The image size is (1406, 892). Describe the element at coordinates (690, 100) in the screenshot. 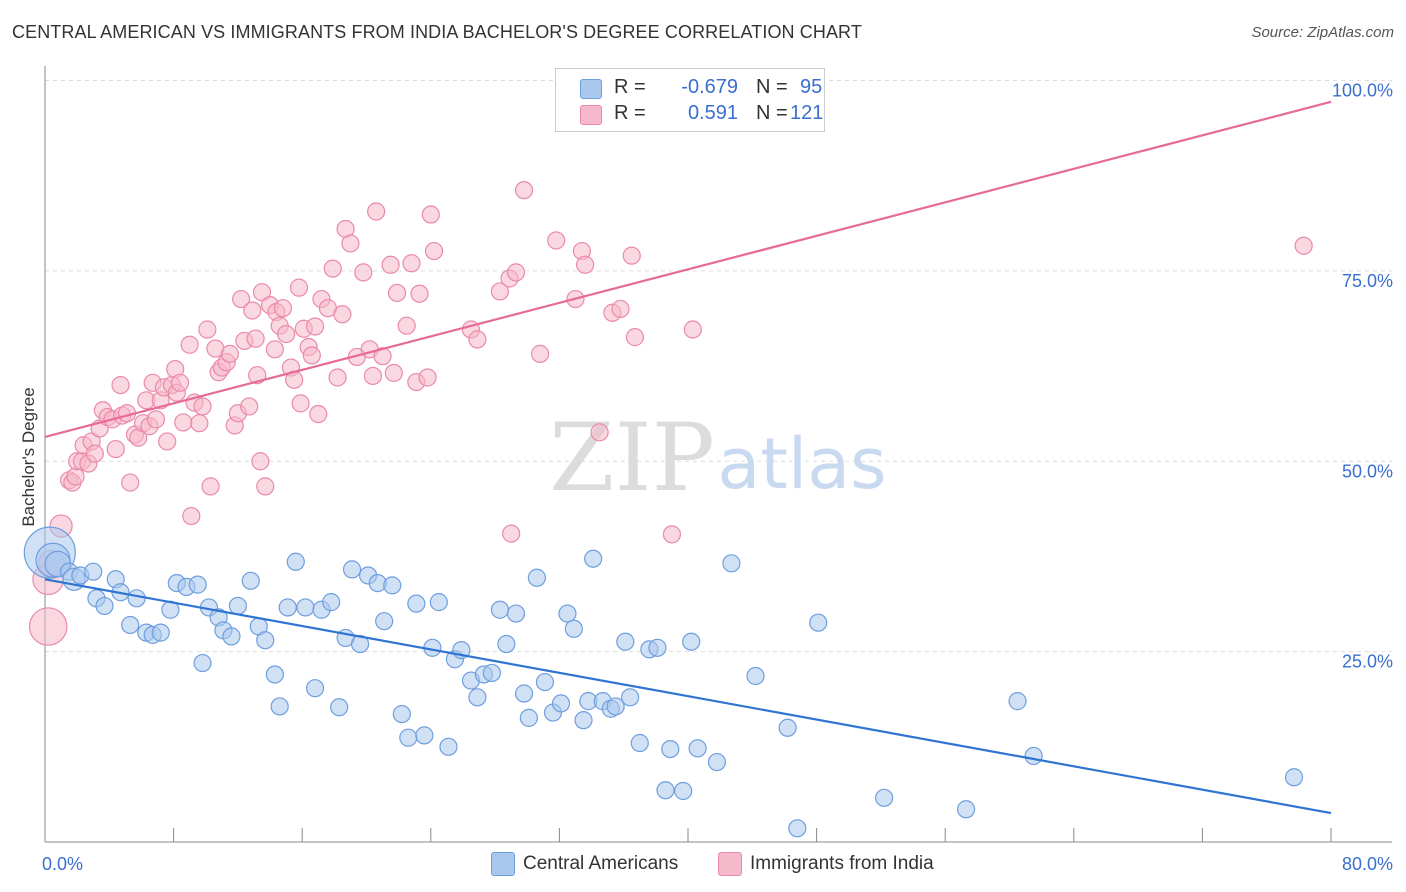

I see `correlation-legend: R = -0.679 N = 95 R = 0.591 N = 121` at that location.